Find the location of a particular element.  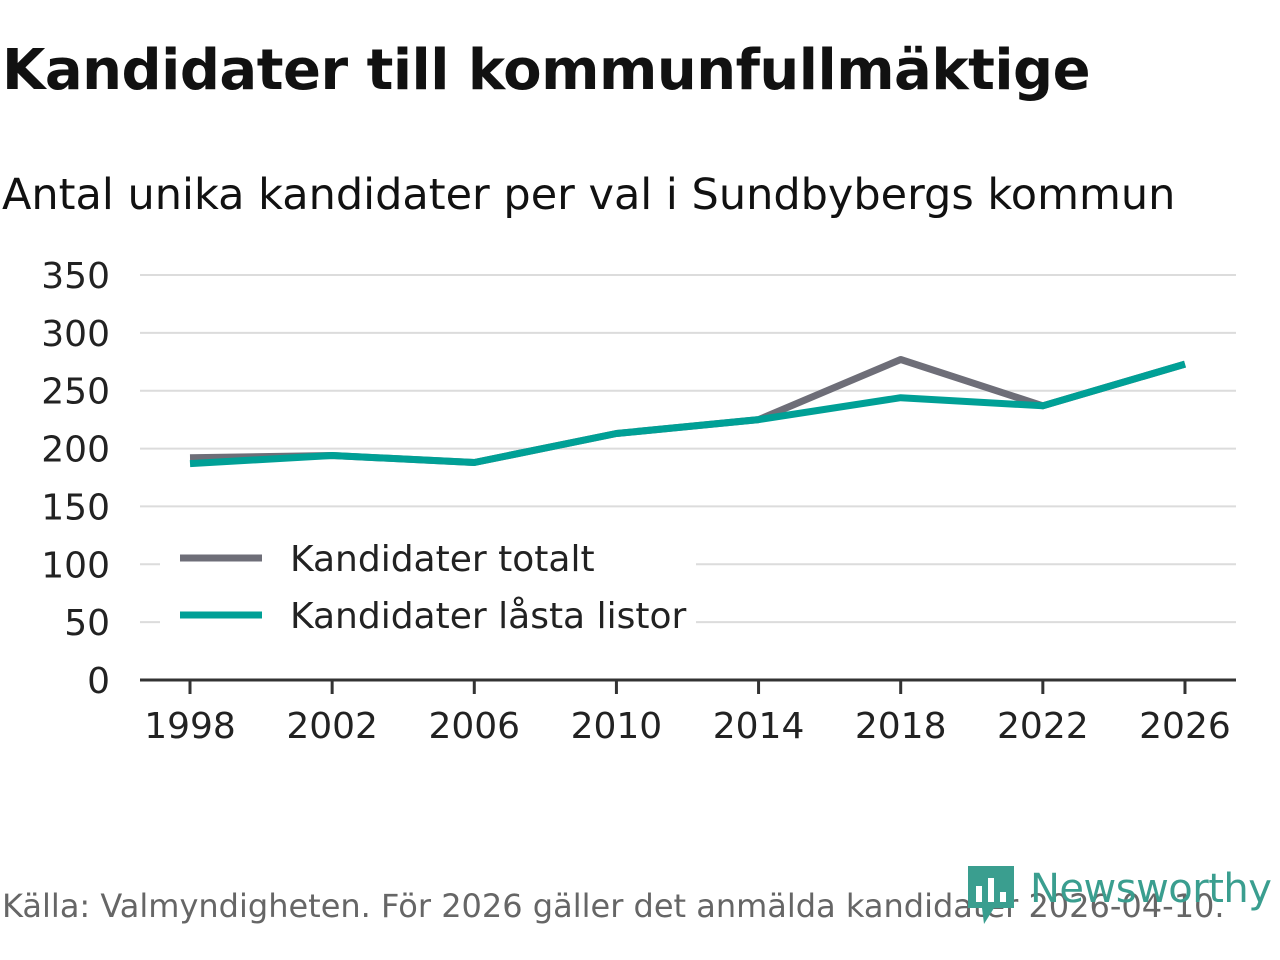

y-tick-label-50: 50 is located at coordinates (87, 623).